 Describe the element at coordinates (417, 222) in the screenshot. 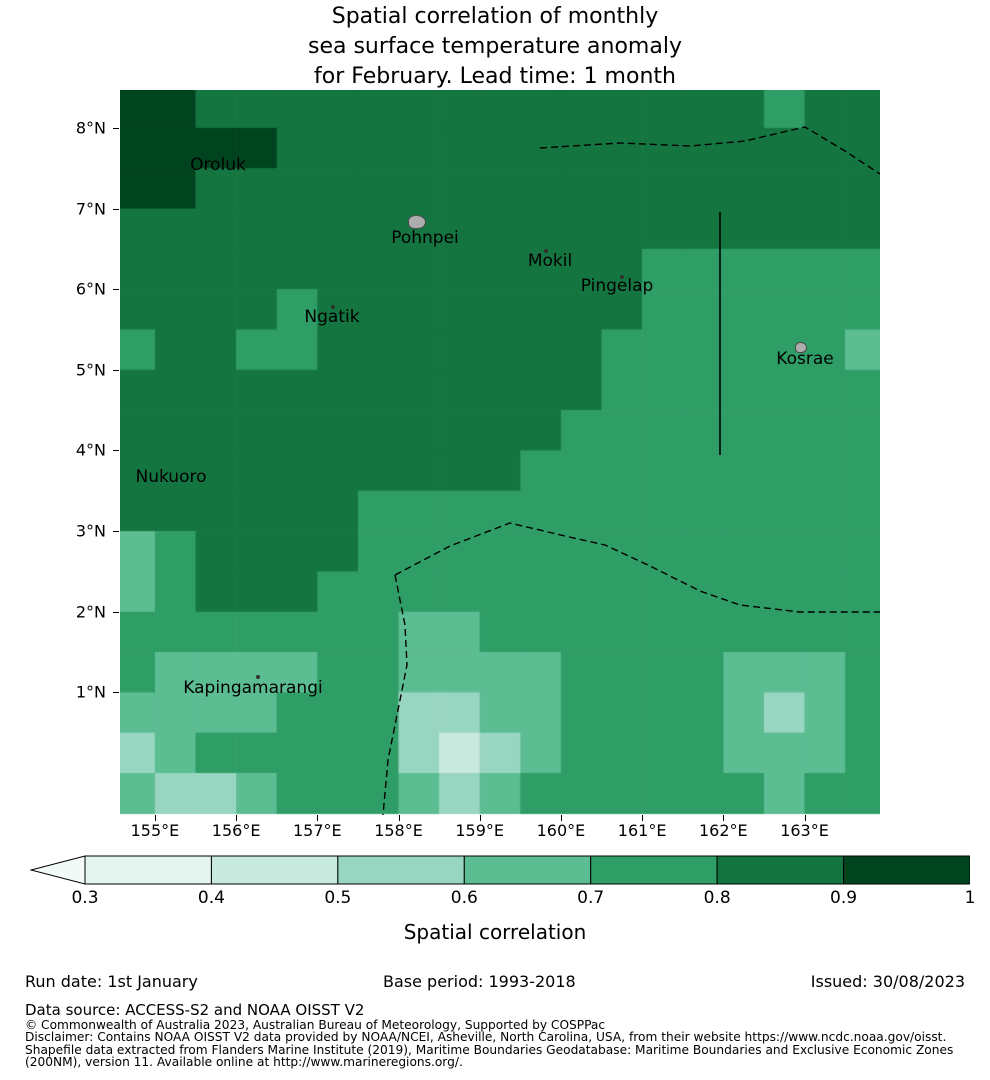

I see `island-marker-pohnpei` at that location.